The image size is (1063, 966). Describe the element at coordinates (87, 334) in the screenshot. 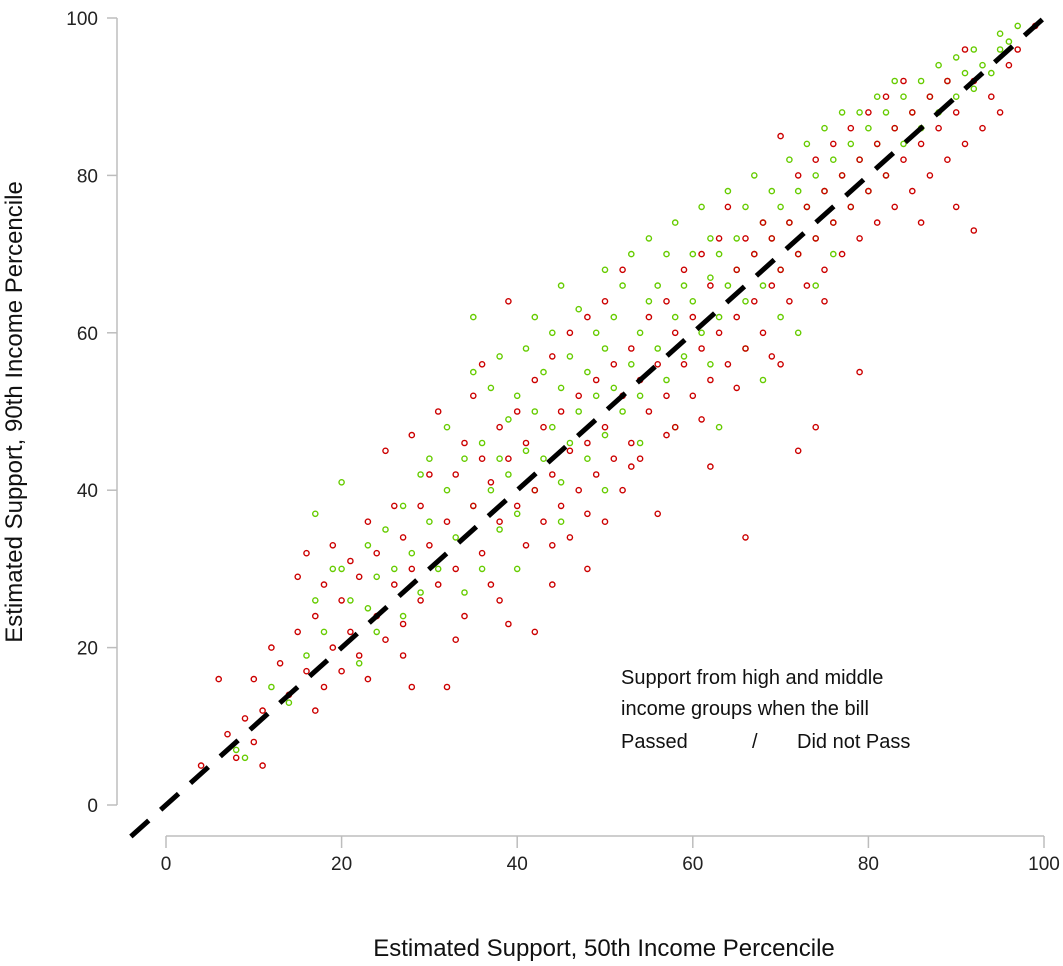

I see `y-tick-label: 60` at that location.